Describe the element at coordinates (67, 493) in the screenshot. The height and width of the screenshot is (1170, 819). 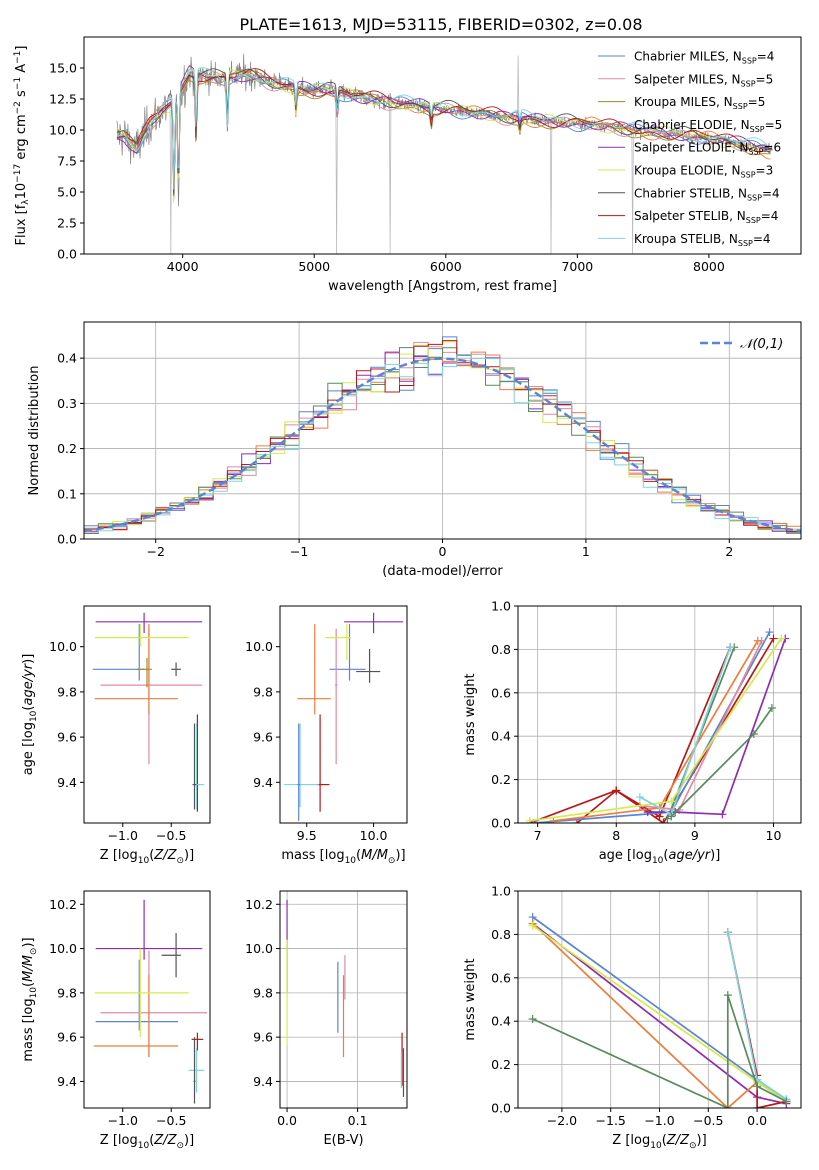
I see `y-tick-label: 0.1` at that location.